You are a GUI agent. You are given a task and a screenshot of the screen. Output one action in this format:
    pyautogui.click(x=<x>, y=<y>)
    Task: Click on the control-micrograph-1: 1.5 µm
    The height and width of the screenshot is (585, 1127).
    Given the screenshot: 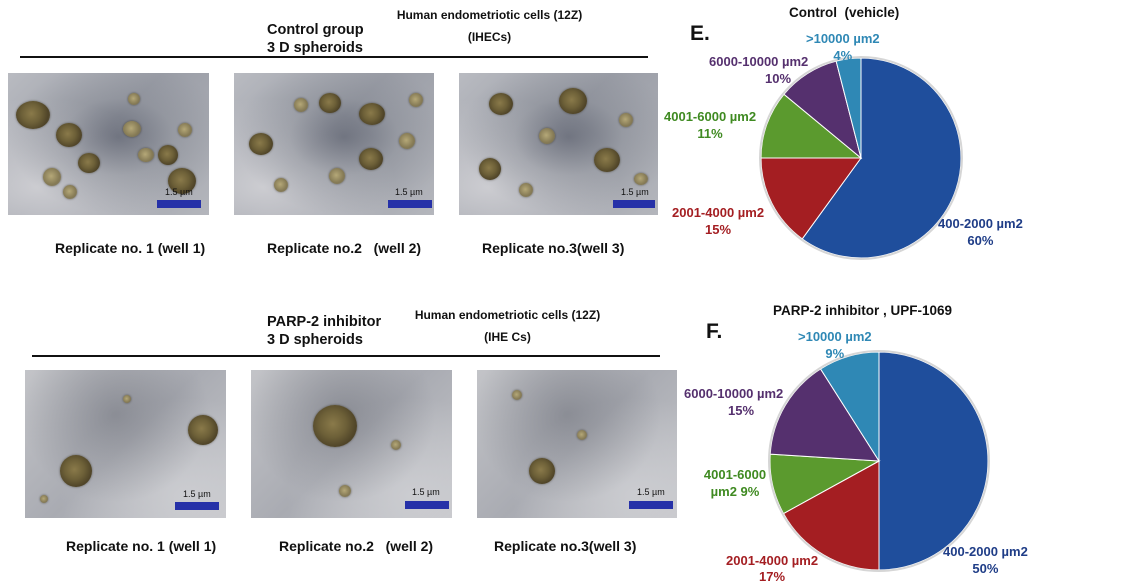 What is the action you would take?
    pyautogui.click(x=108, y=144)
    